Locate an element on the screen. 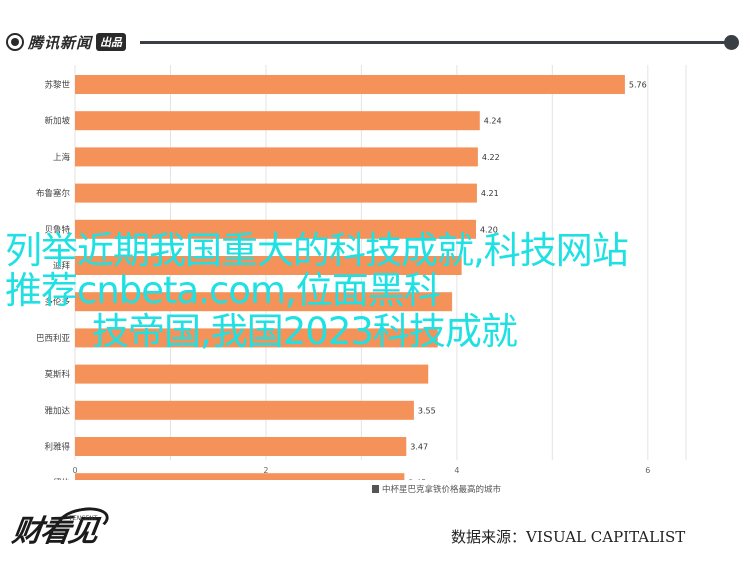 The width and height of the screenshot is (750, 575). category-label: 苏黎世 is located at coordinates (57, 85).